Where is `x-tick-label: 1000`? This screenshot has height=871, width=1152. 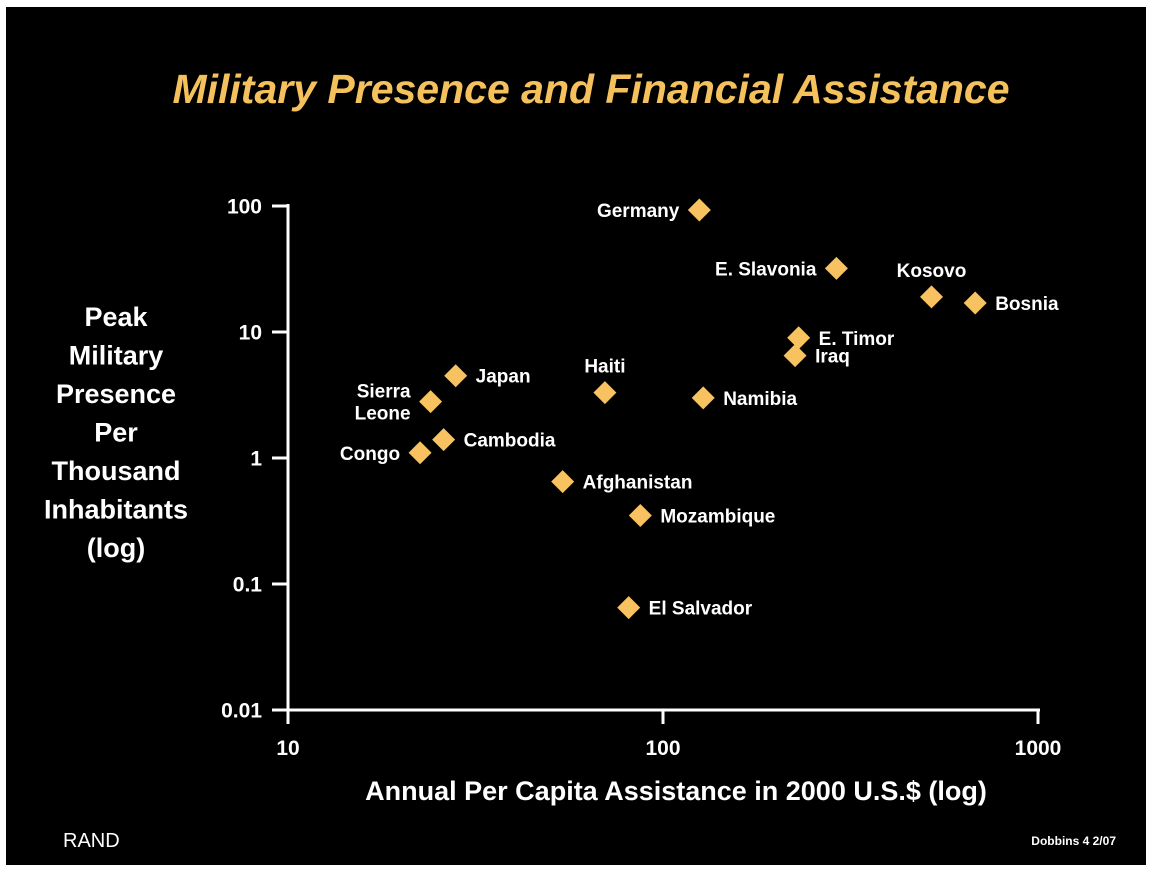 x-tick-label: 1000 is located at coordinates (1038, 748).